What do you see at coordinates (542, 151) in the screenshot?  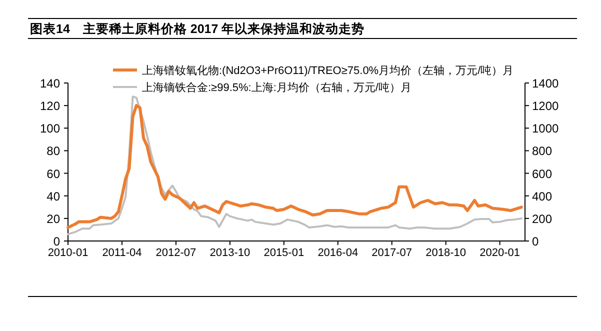 I see `y2-tick-label: 800` at bounding box center [542, 151].